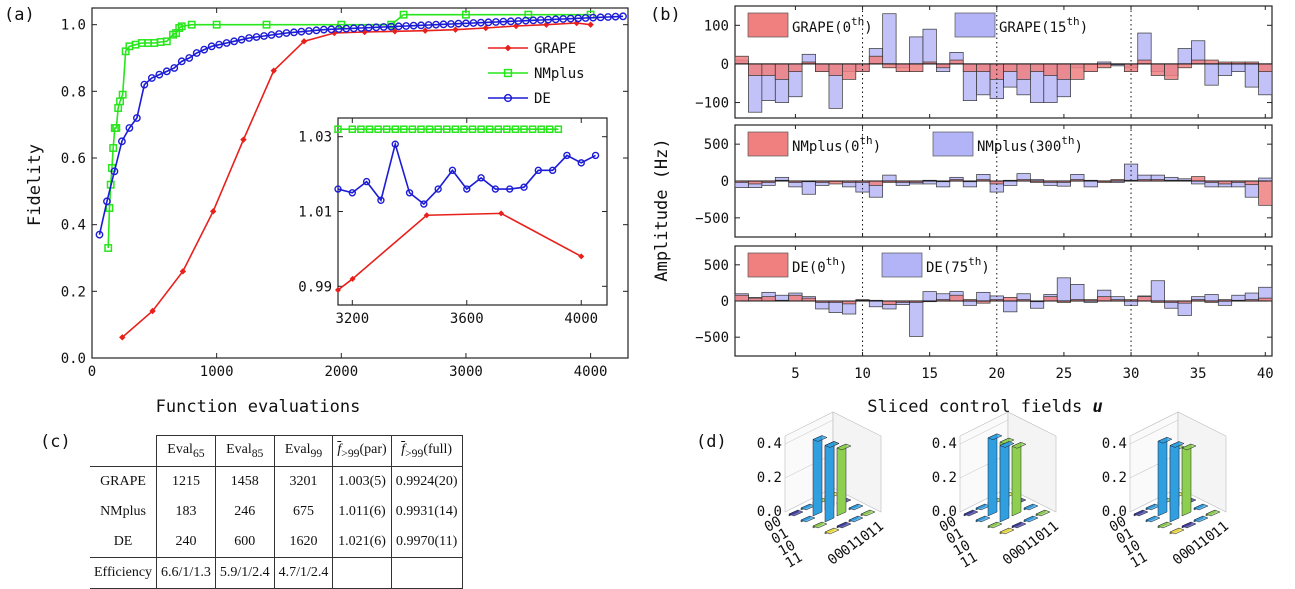 This screenshot has height=589, width=1295. What do you see at coordinates (362, 512) in the screenshot?
I see `table-cell: 1.011(6)` at bounding box center [362, 512].